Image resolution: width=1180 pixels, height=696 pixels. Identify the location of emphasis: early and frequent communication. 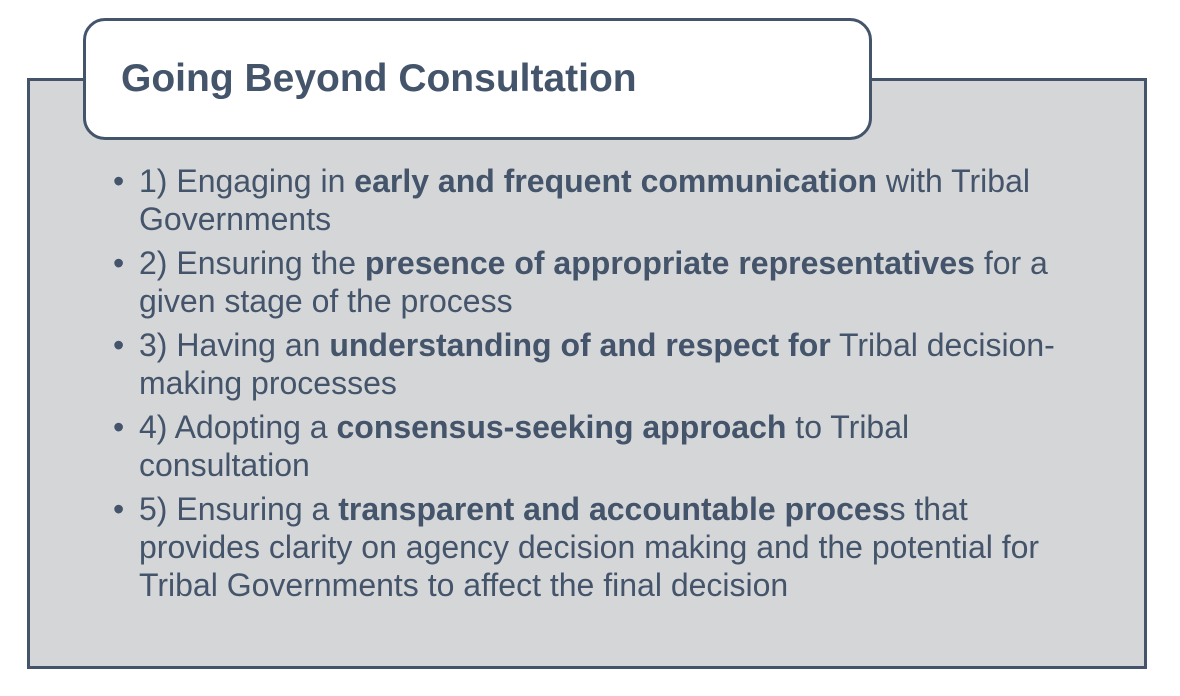
(616, 181).